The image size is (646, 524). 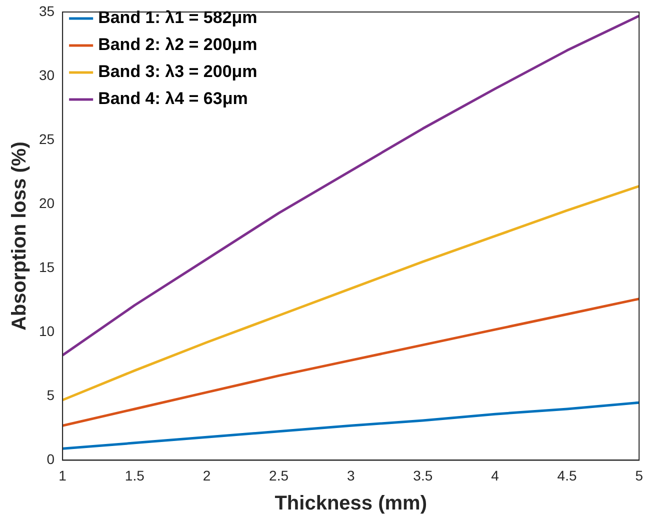 I want to click on x-tick-label: 3.5, so click(x=423, y=475).